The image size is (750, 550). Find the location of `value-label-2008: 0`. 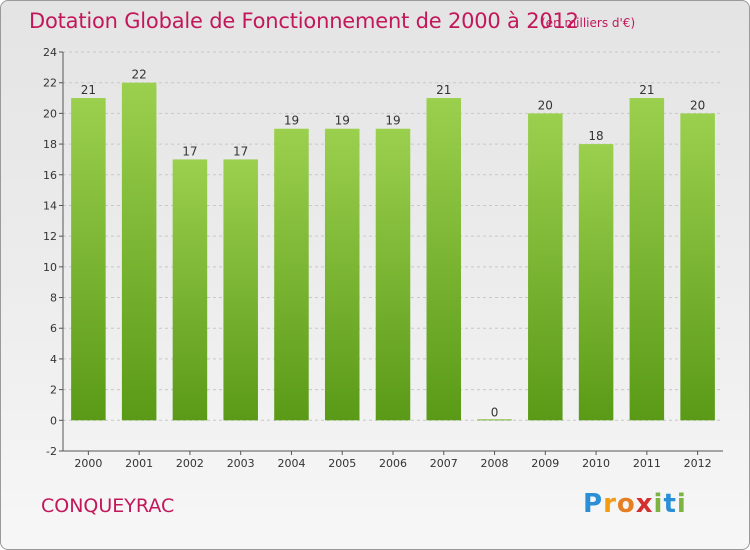

value-label-2008: 0 is located at coordinates (495, 412).